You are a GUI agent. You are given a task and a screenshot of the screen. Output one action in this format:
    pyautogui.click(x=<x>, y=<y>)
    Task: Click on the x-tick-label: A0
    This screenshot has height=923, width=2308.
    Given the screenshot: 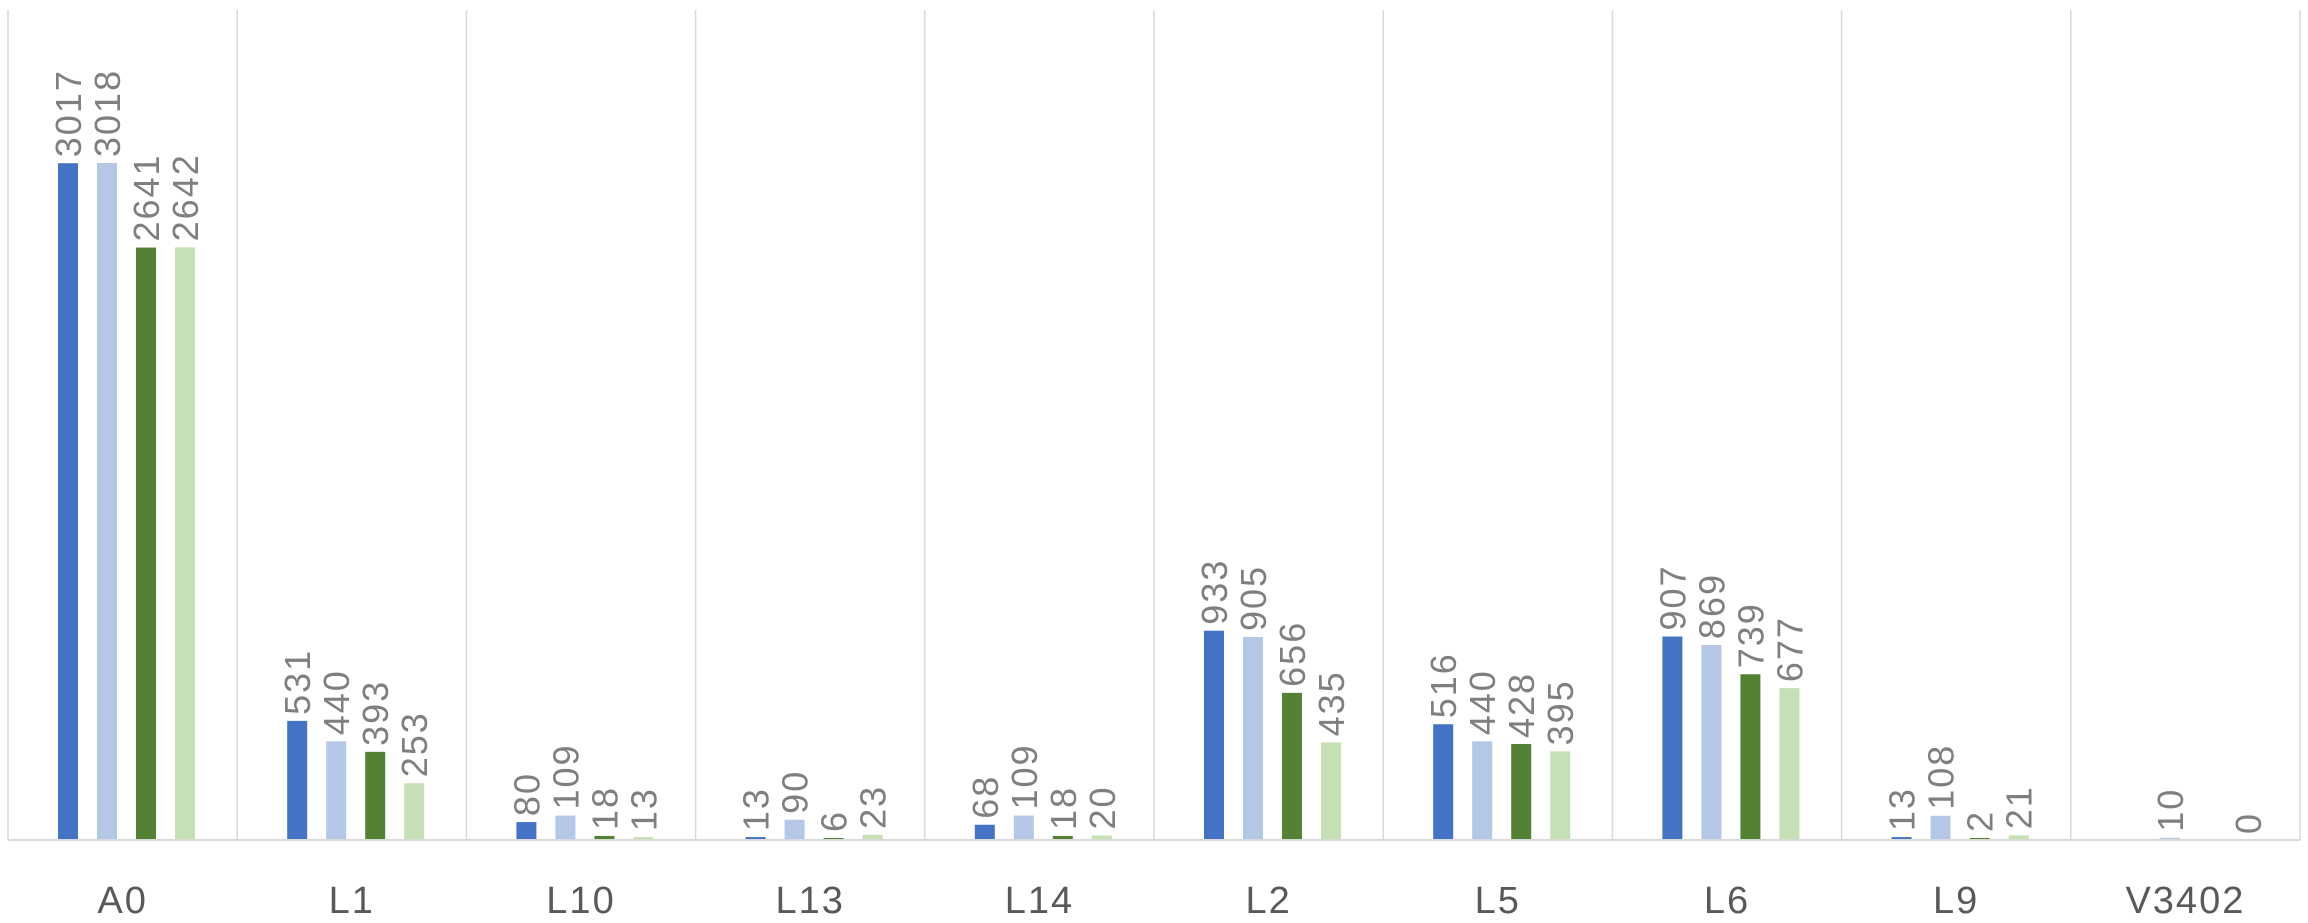 What is the action you would take?
    pyautogui.click(x=122, y=901)
    